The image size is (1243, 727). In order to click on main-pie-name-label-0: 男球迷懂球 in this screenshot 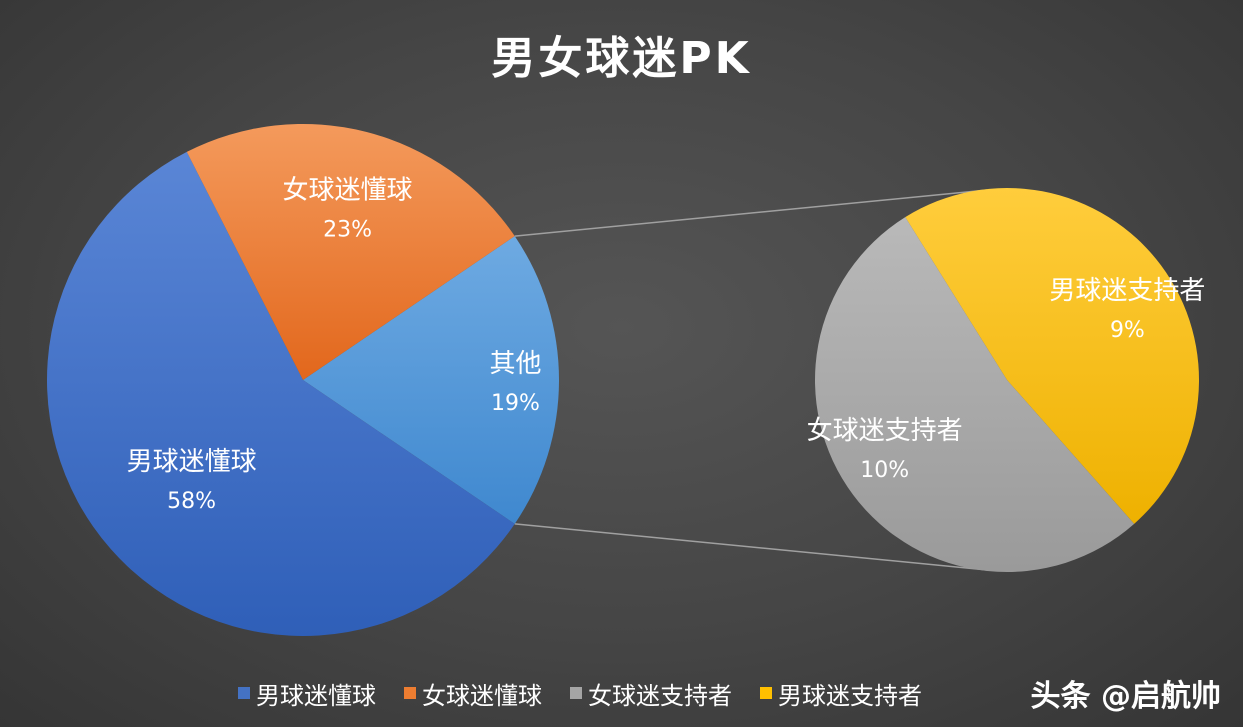, I will do `click(192, 462)`.